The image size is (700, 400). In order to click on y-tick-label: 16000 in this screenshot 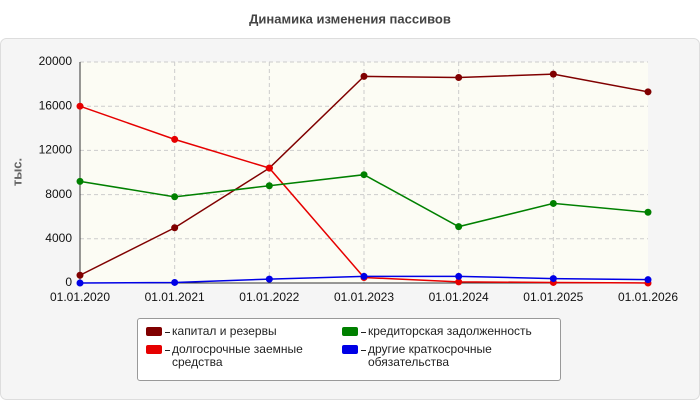, I will do `click(56, 105)`.